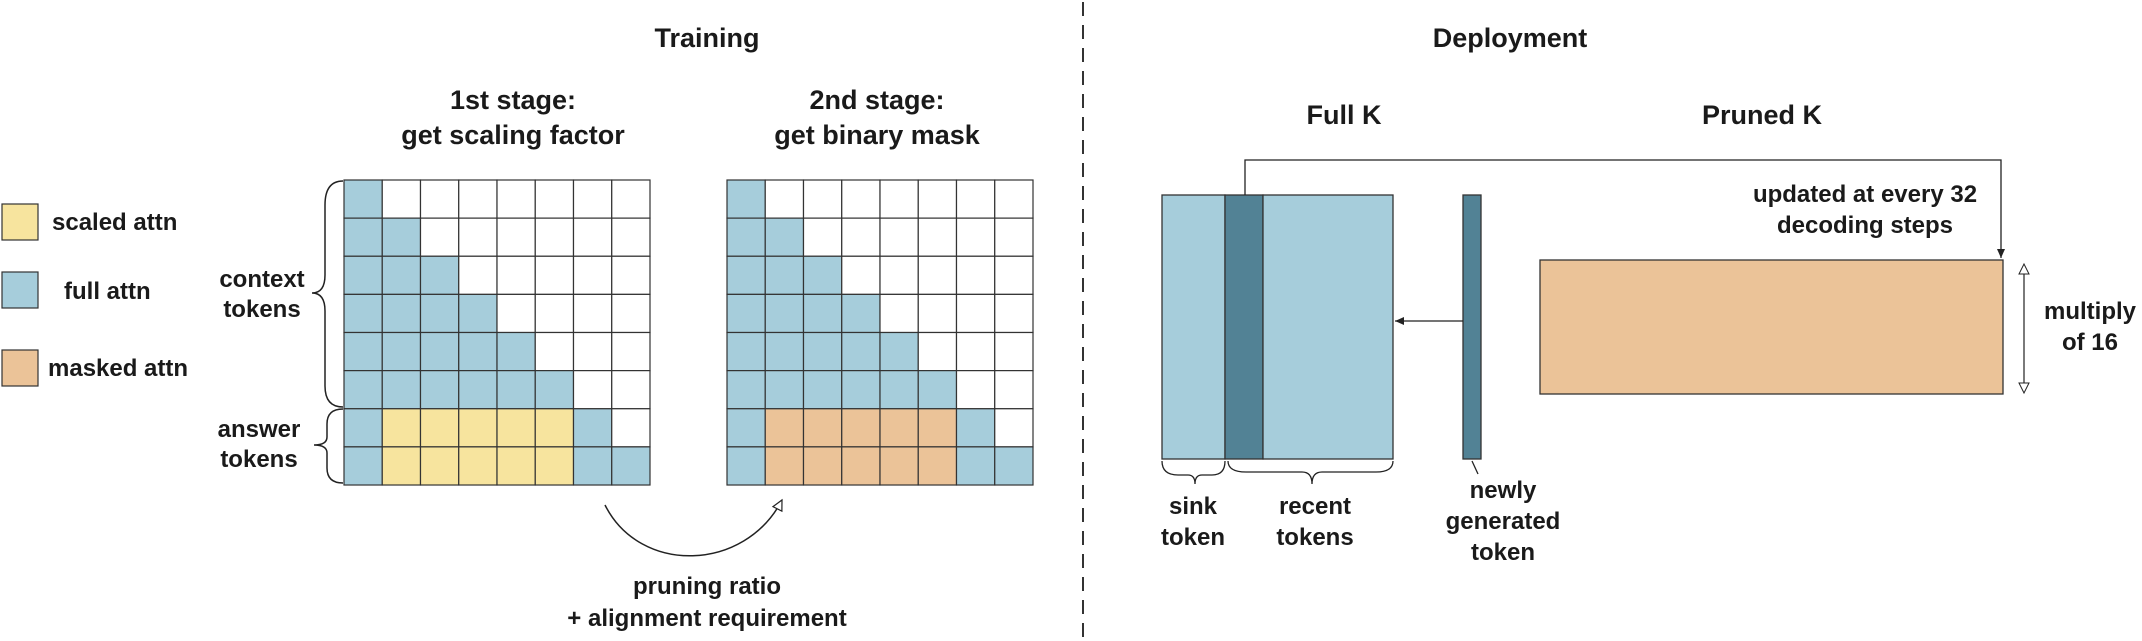 The height and width of the screenshot is (641, 2142). What do you see at coordinates (1314, 537) in the screenshot?
I see `recent-tokens-label-line2: tokens` at bounding box center [1314, 537].